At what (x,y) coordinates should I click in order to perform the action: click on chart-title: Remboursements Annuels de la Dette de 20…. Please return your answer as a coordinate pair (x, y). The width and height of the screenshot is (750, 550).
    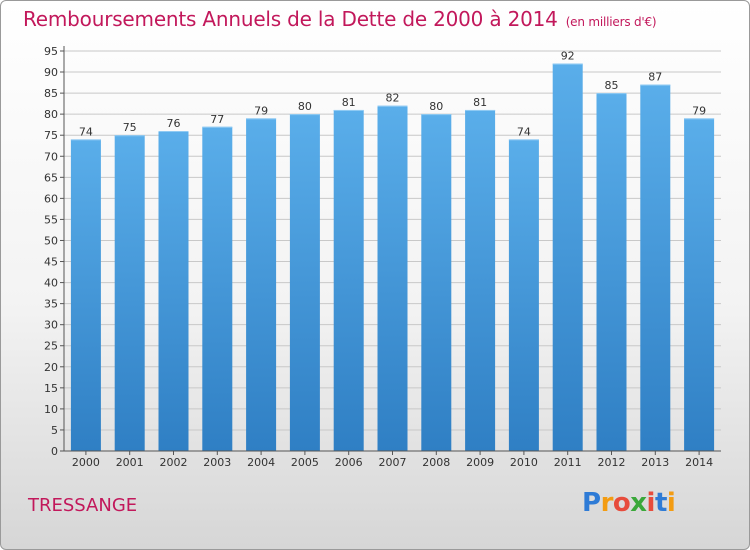
    Looking at the image, I should click on (340, 19).